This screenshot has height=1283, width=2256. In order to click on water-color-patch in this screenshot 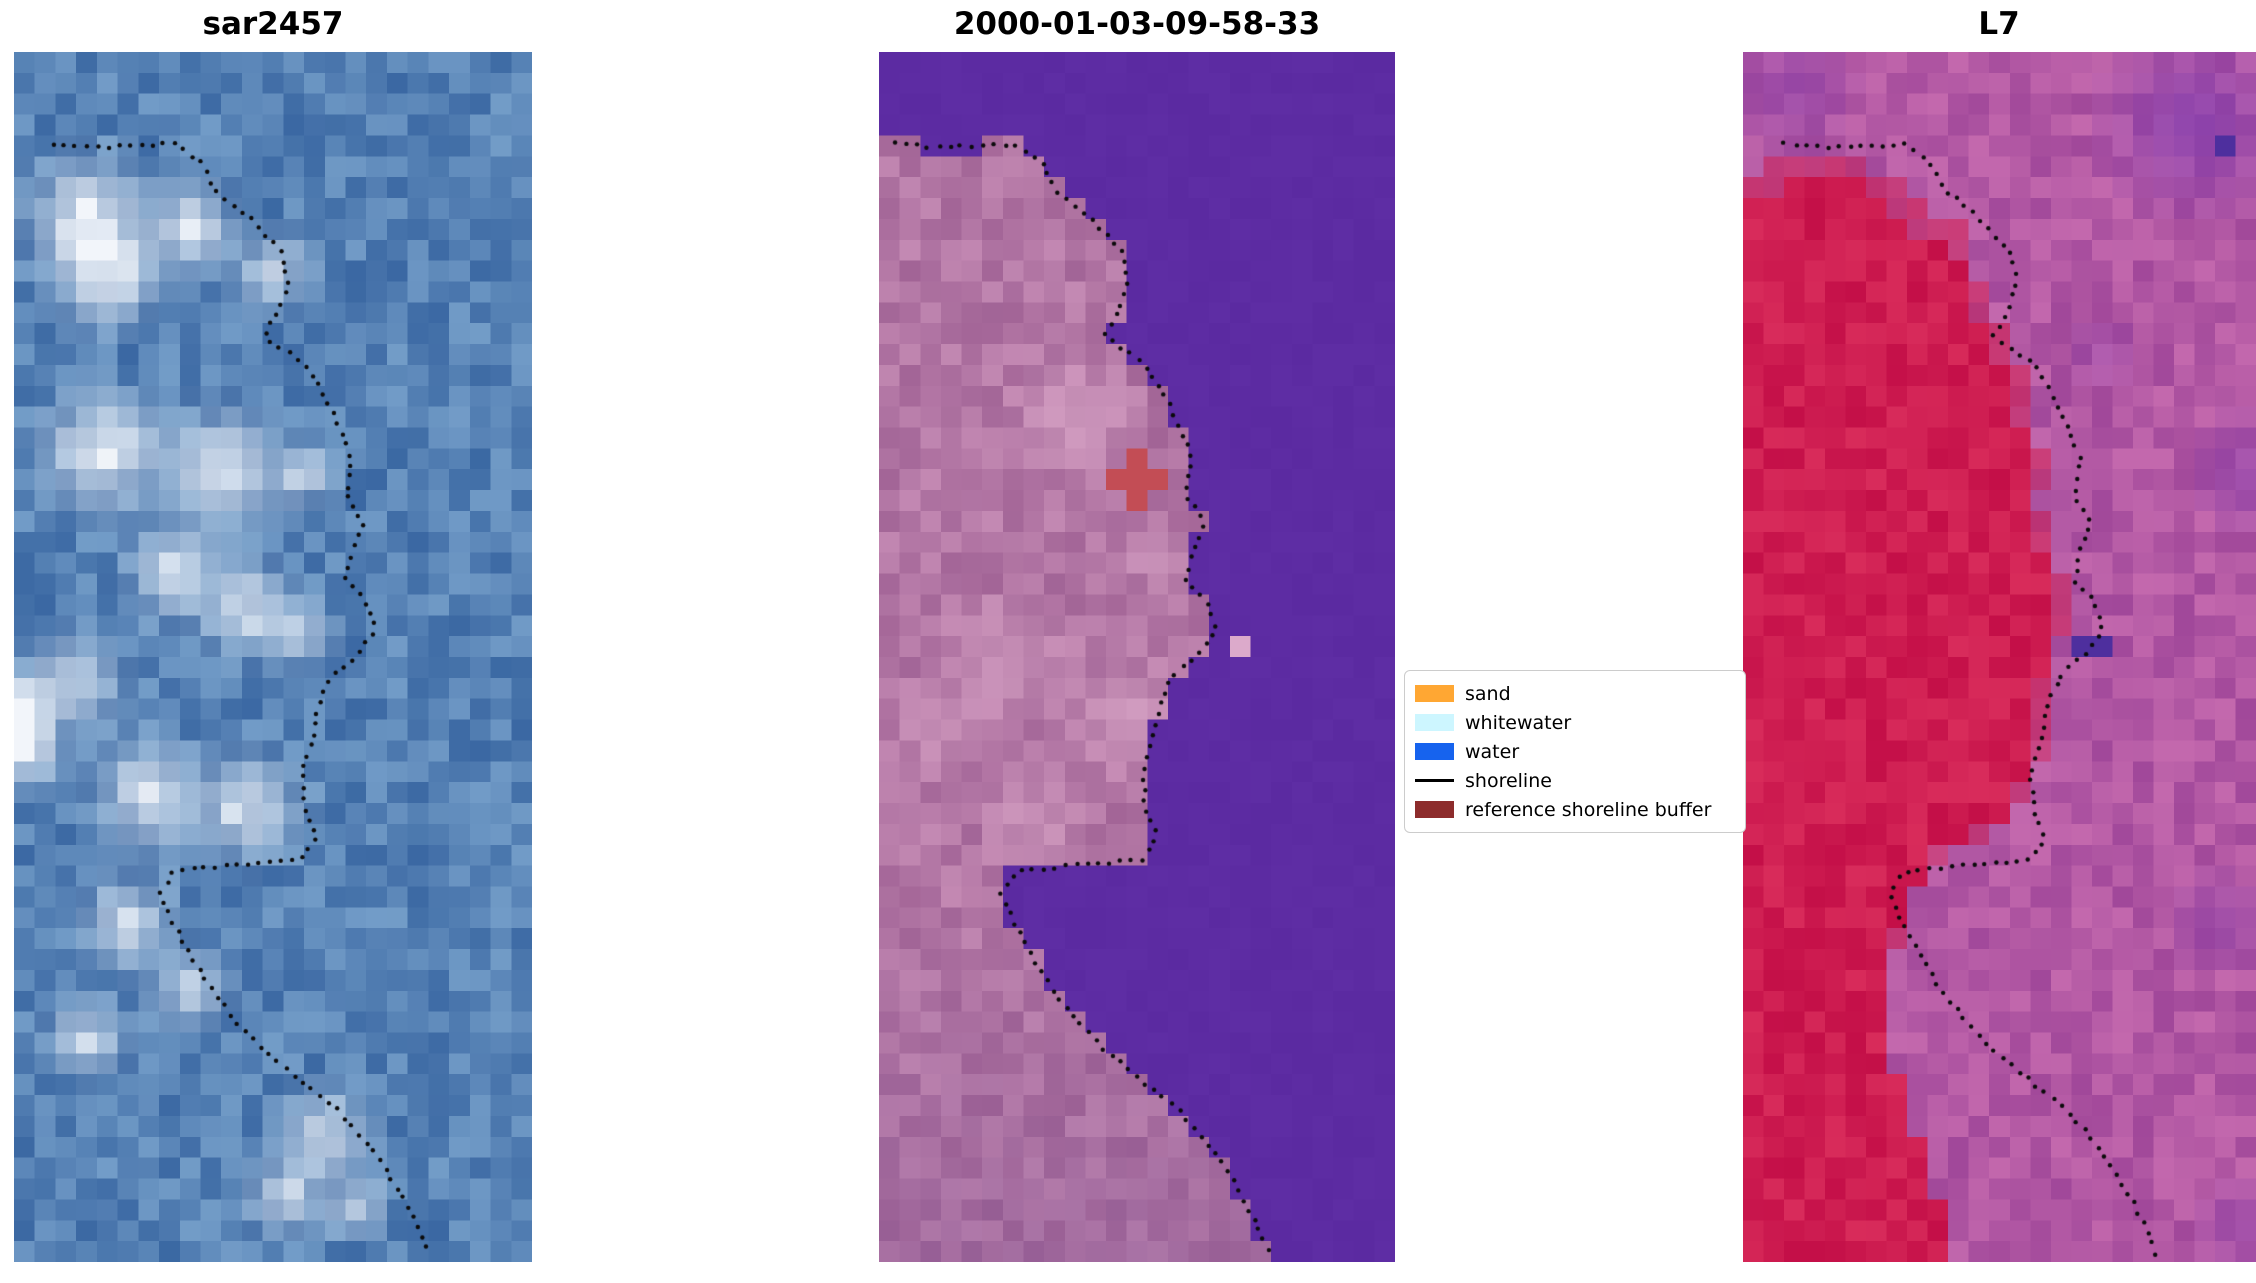, I will do `click(1434, 751)`.